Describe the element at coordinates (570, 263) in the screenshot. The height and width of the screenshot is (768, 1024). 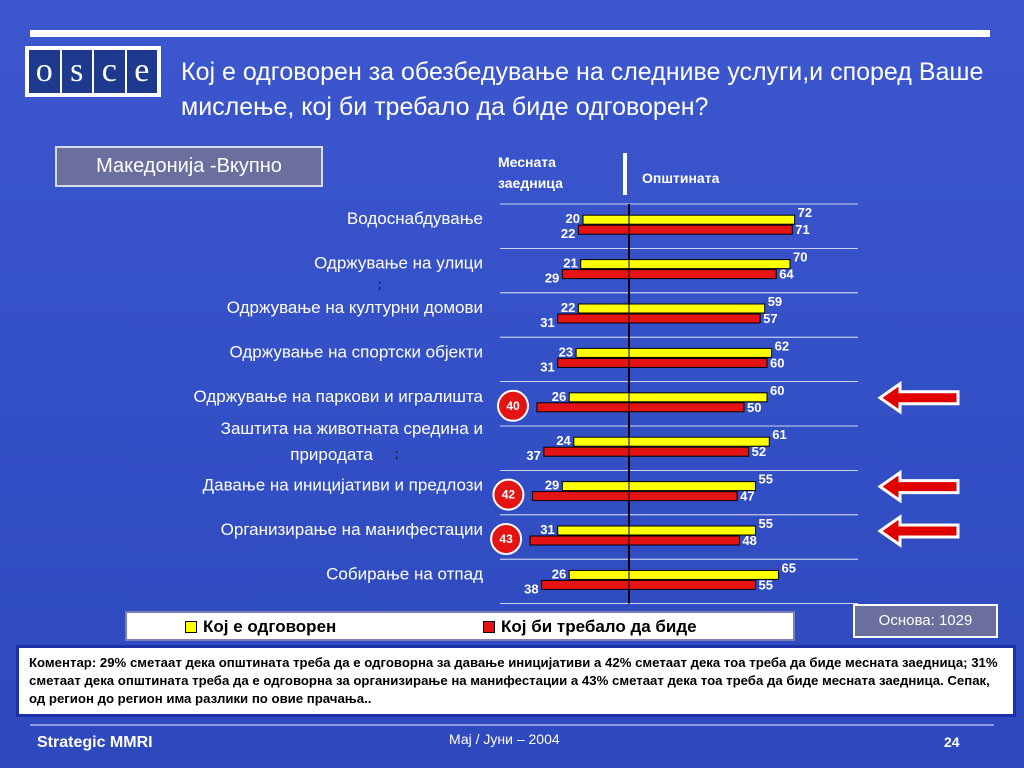
I see `value-label-local-responsible: 21` at that location.